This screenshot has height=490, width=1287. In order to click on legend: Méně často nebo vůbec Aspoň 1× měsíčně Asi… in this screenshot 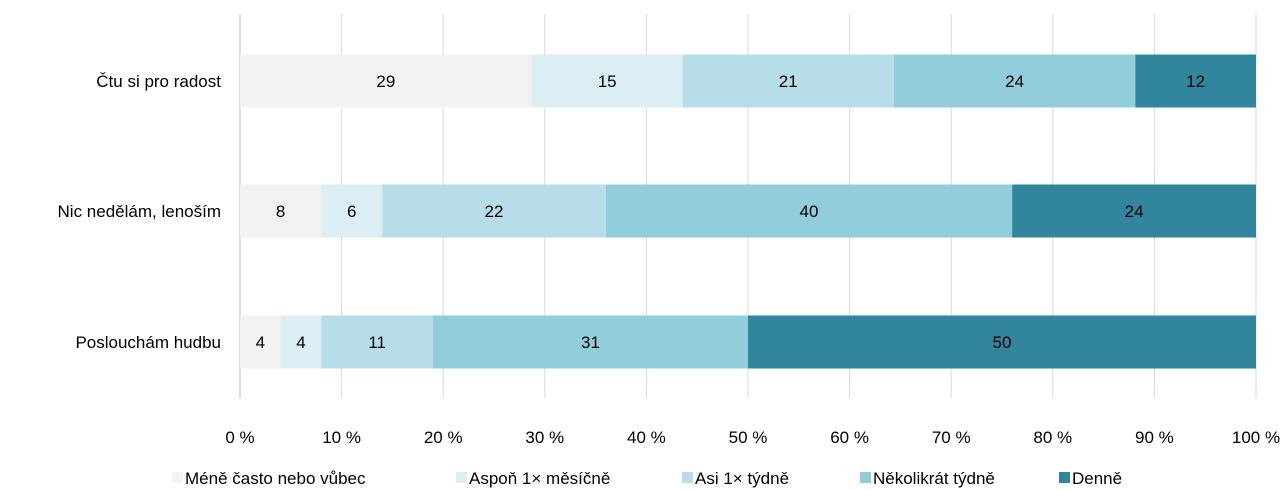, I will do `click(647, 478)`.